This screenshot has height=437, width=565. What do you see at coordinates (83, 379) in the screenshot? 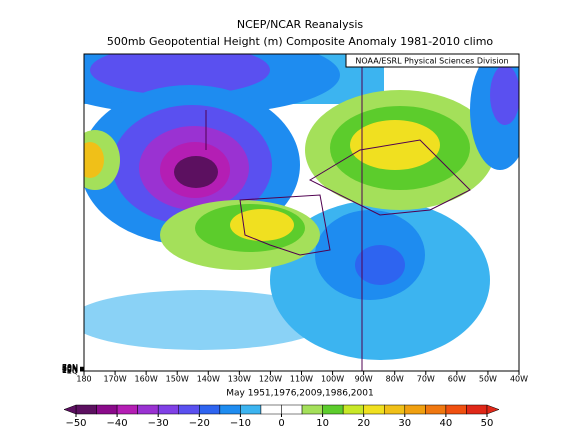
I see `x-tick-label: 180` at bounding box center [83, 379].